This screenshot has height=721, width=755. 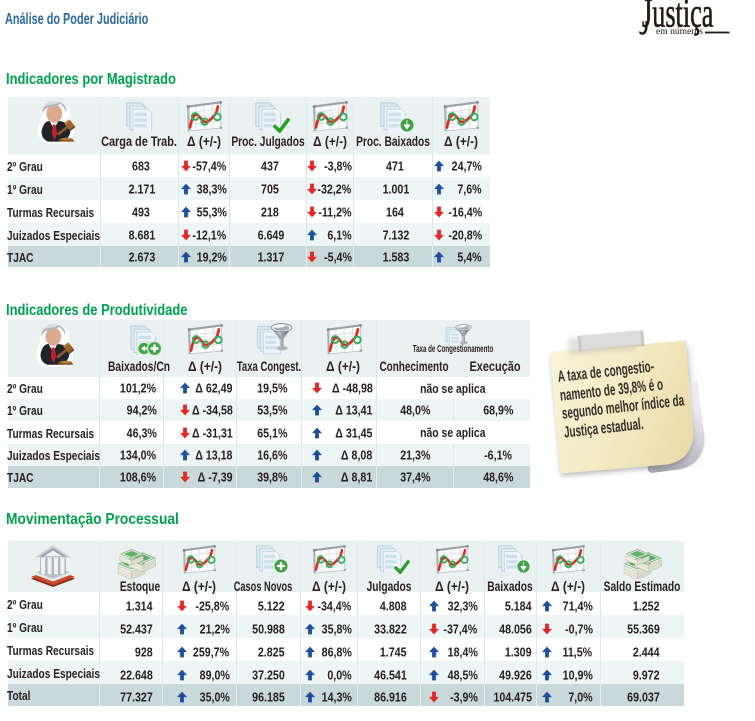 I want to click on svg-text: em números, so click(x=679, y=32).